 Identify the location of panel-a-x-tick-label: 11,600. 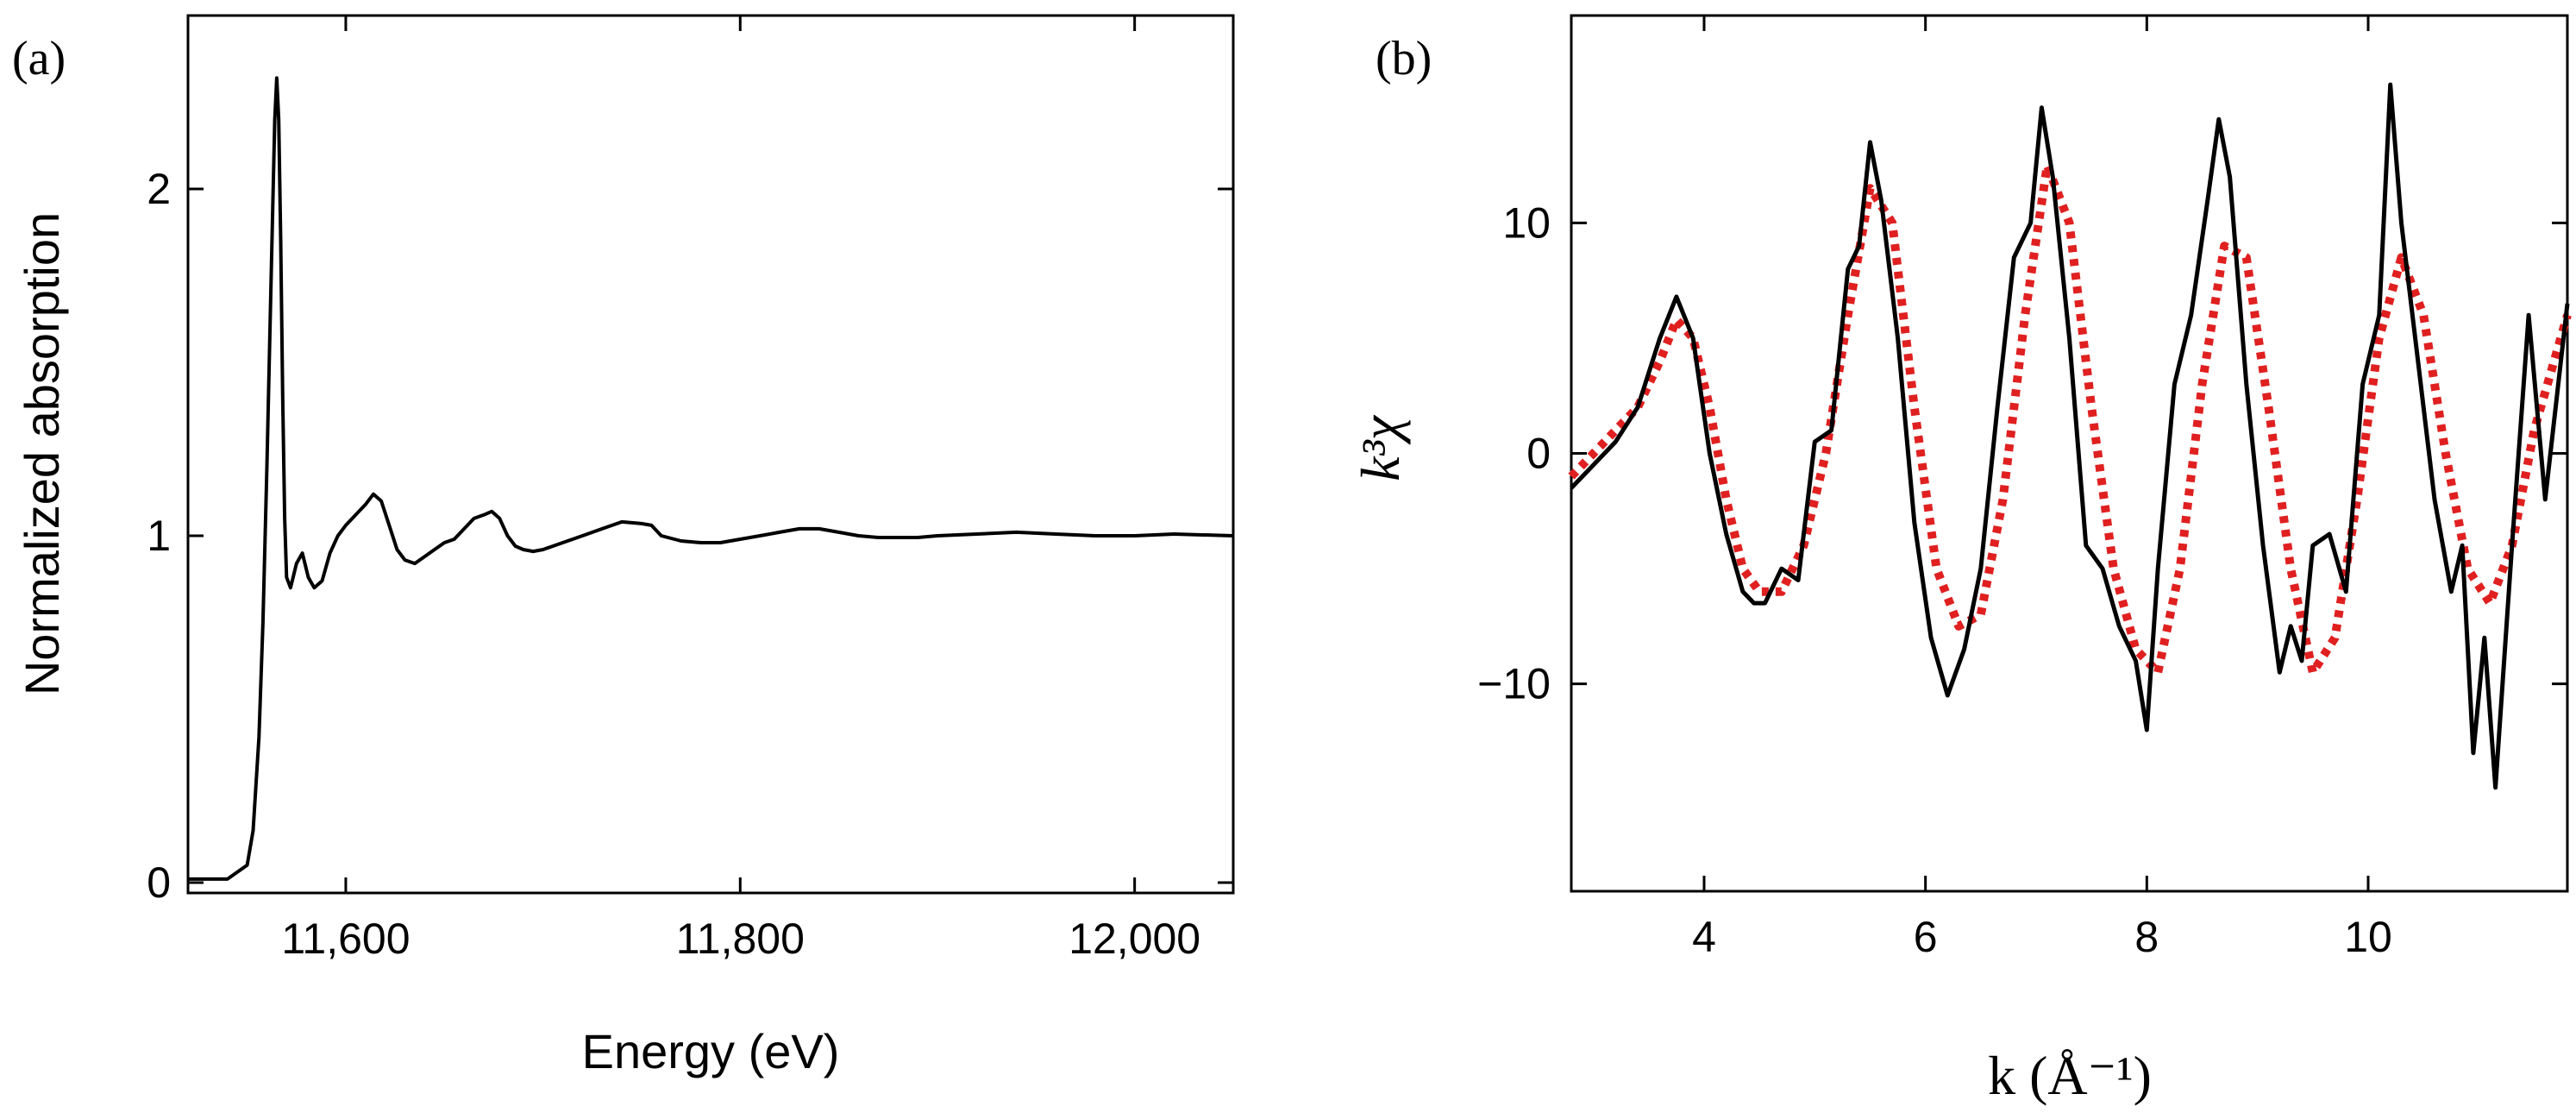
(345, 939).